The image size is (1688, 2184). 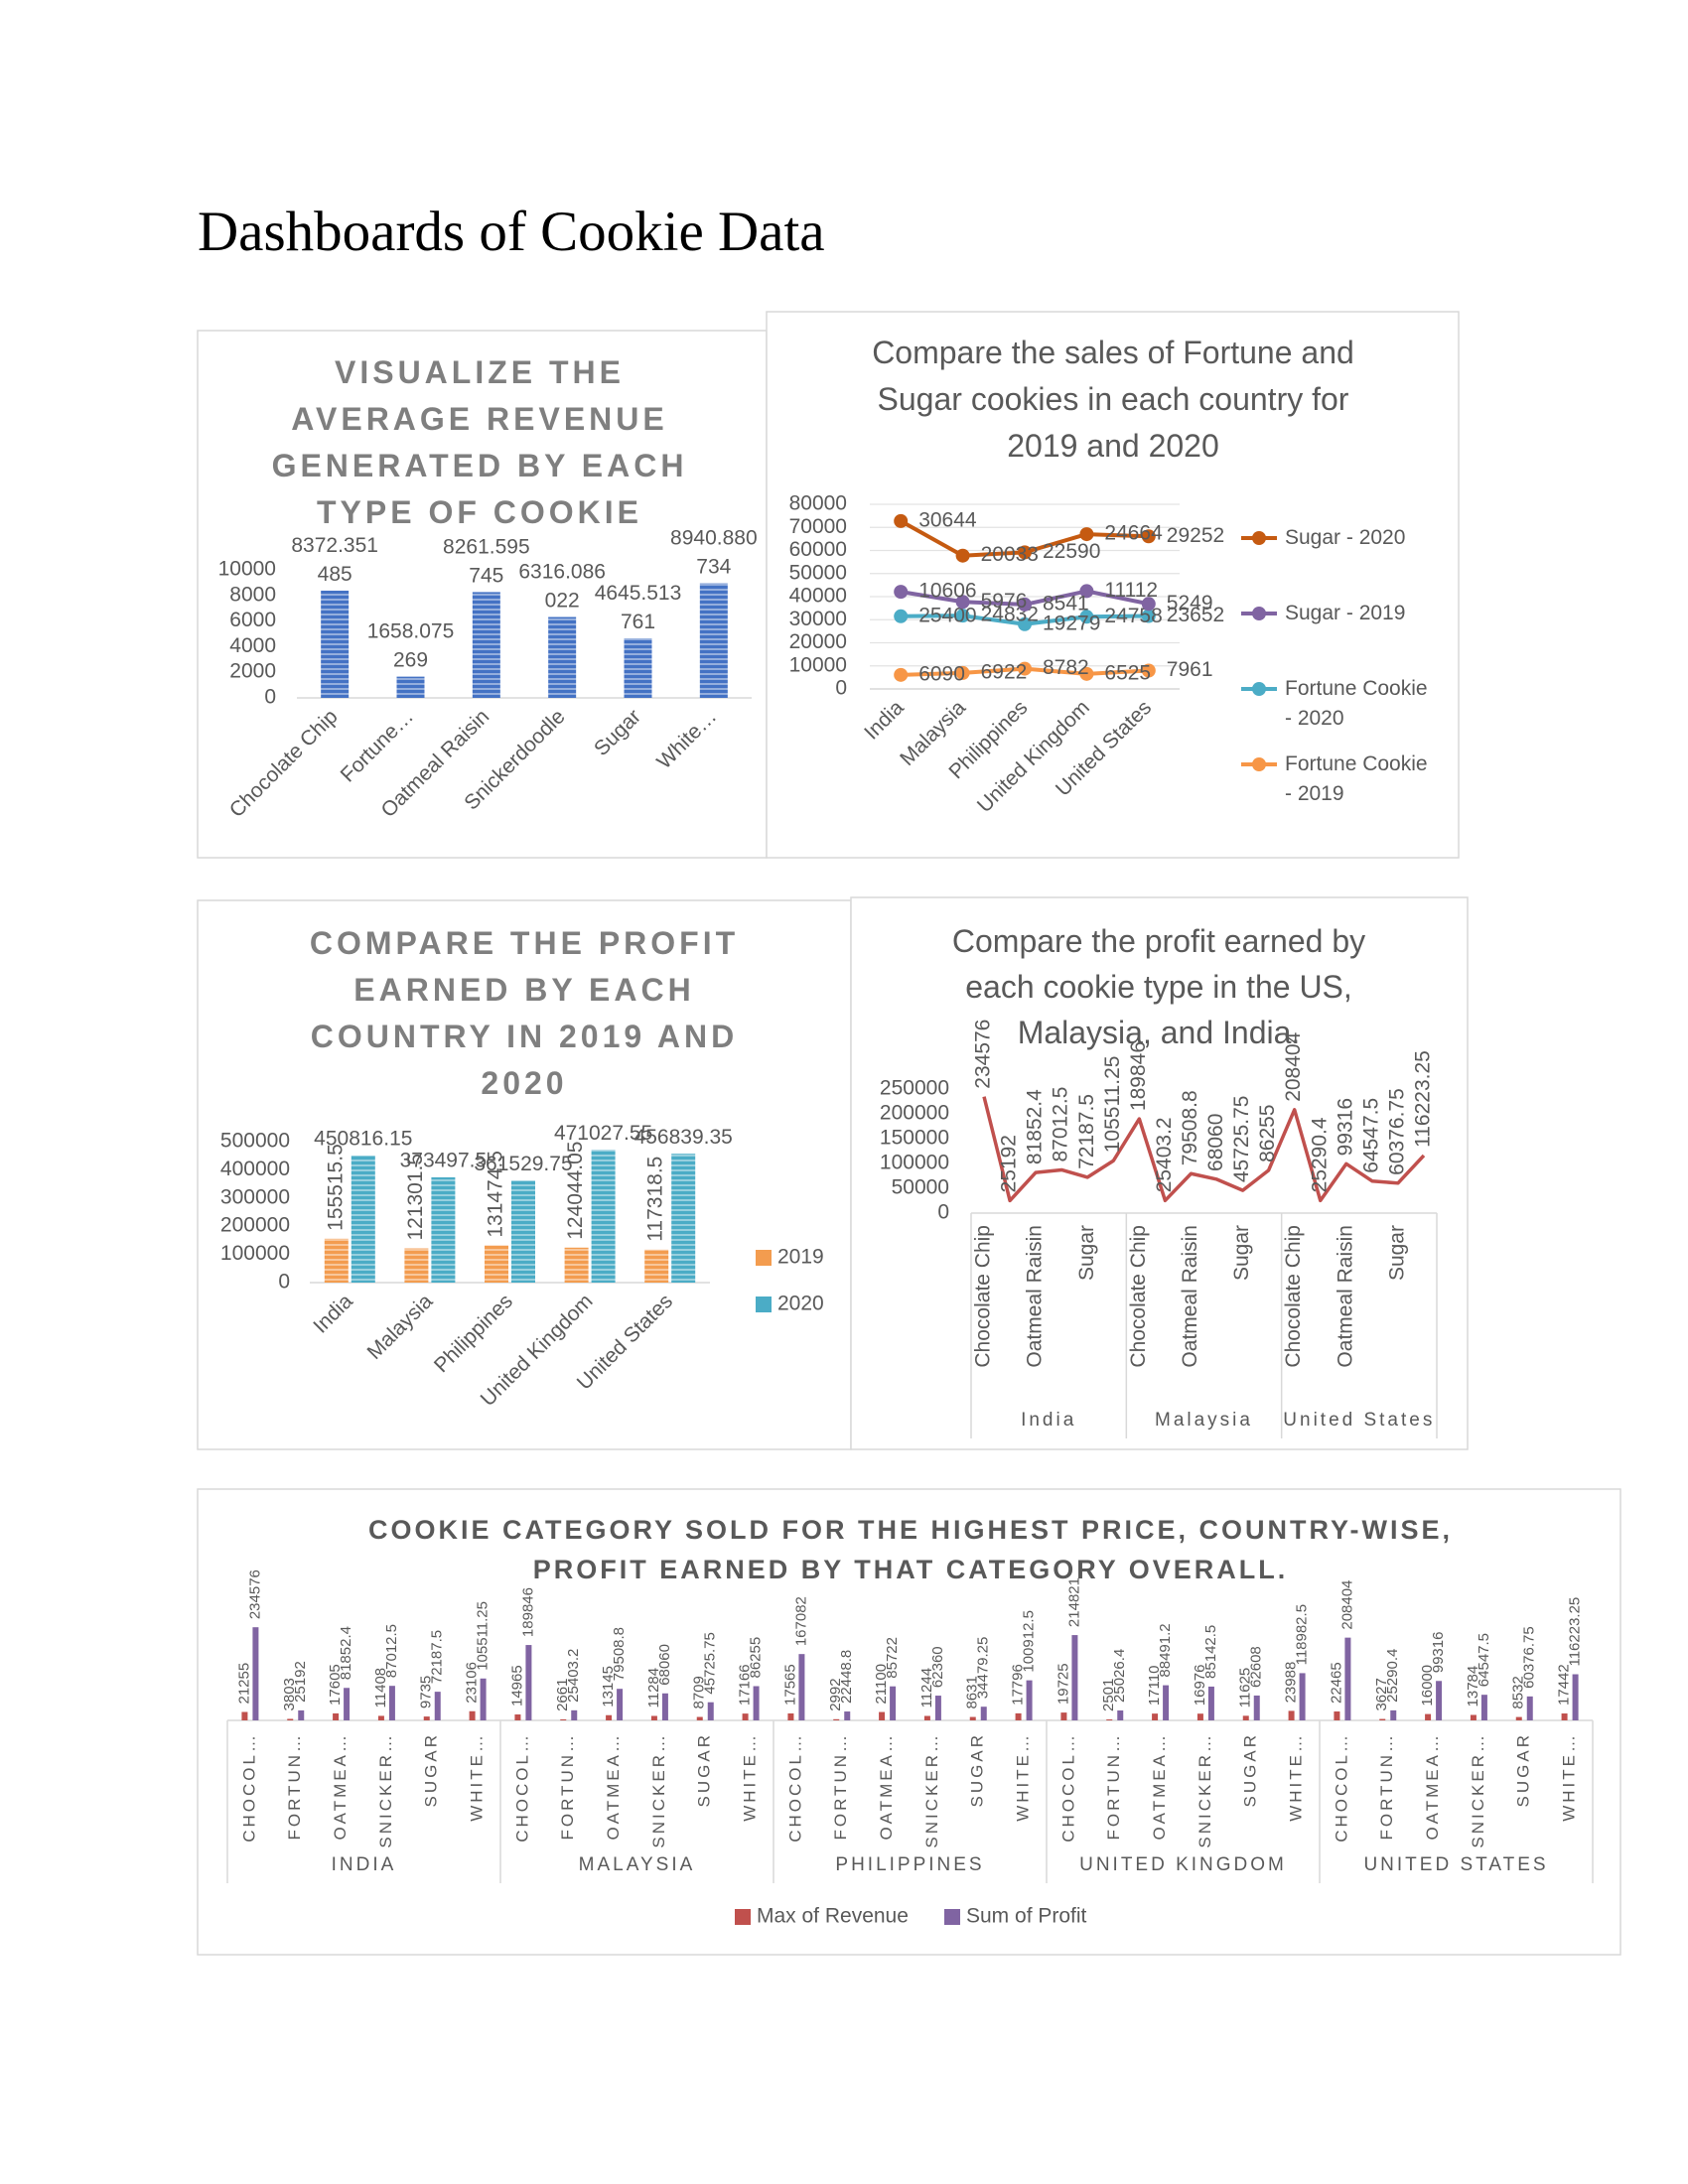 What do you see at coordinates (914, 1113) in the screenshot?
I see `y-tick-label: 200000` at bounding box center [914, 1113].